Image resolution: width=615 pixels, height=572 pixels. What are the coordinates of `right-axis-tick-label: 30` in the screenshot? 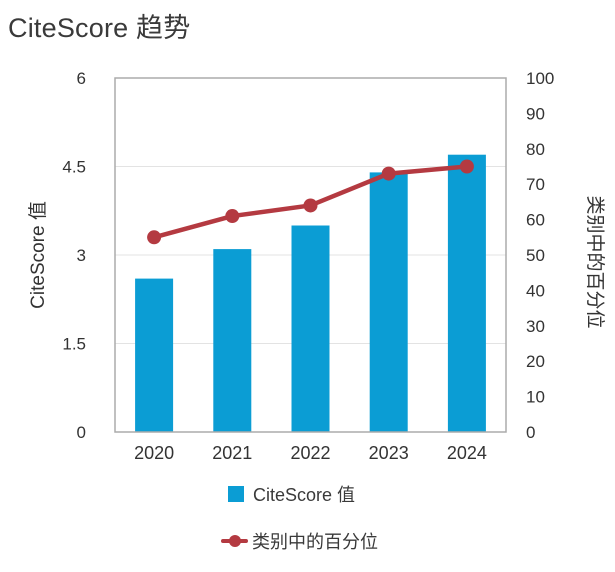 It's located at (535, 326).